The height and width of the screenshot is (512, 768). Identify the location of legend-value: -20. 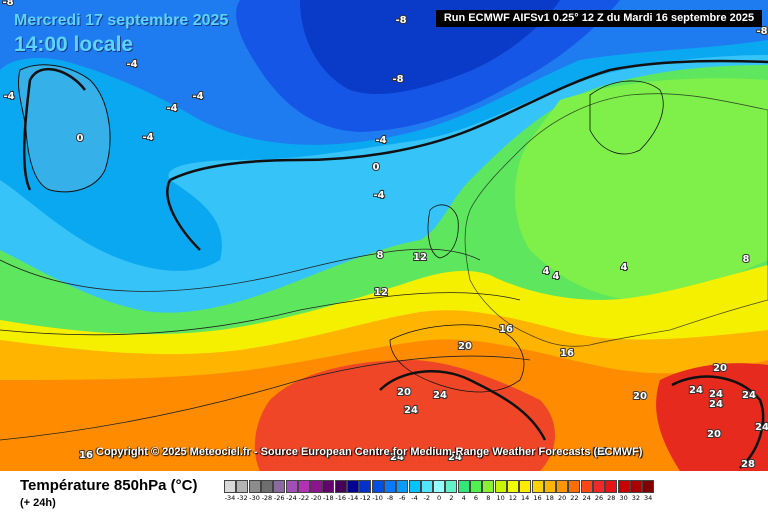
(316, 498).